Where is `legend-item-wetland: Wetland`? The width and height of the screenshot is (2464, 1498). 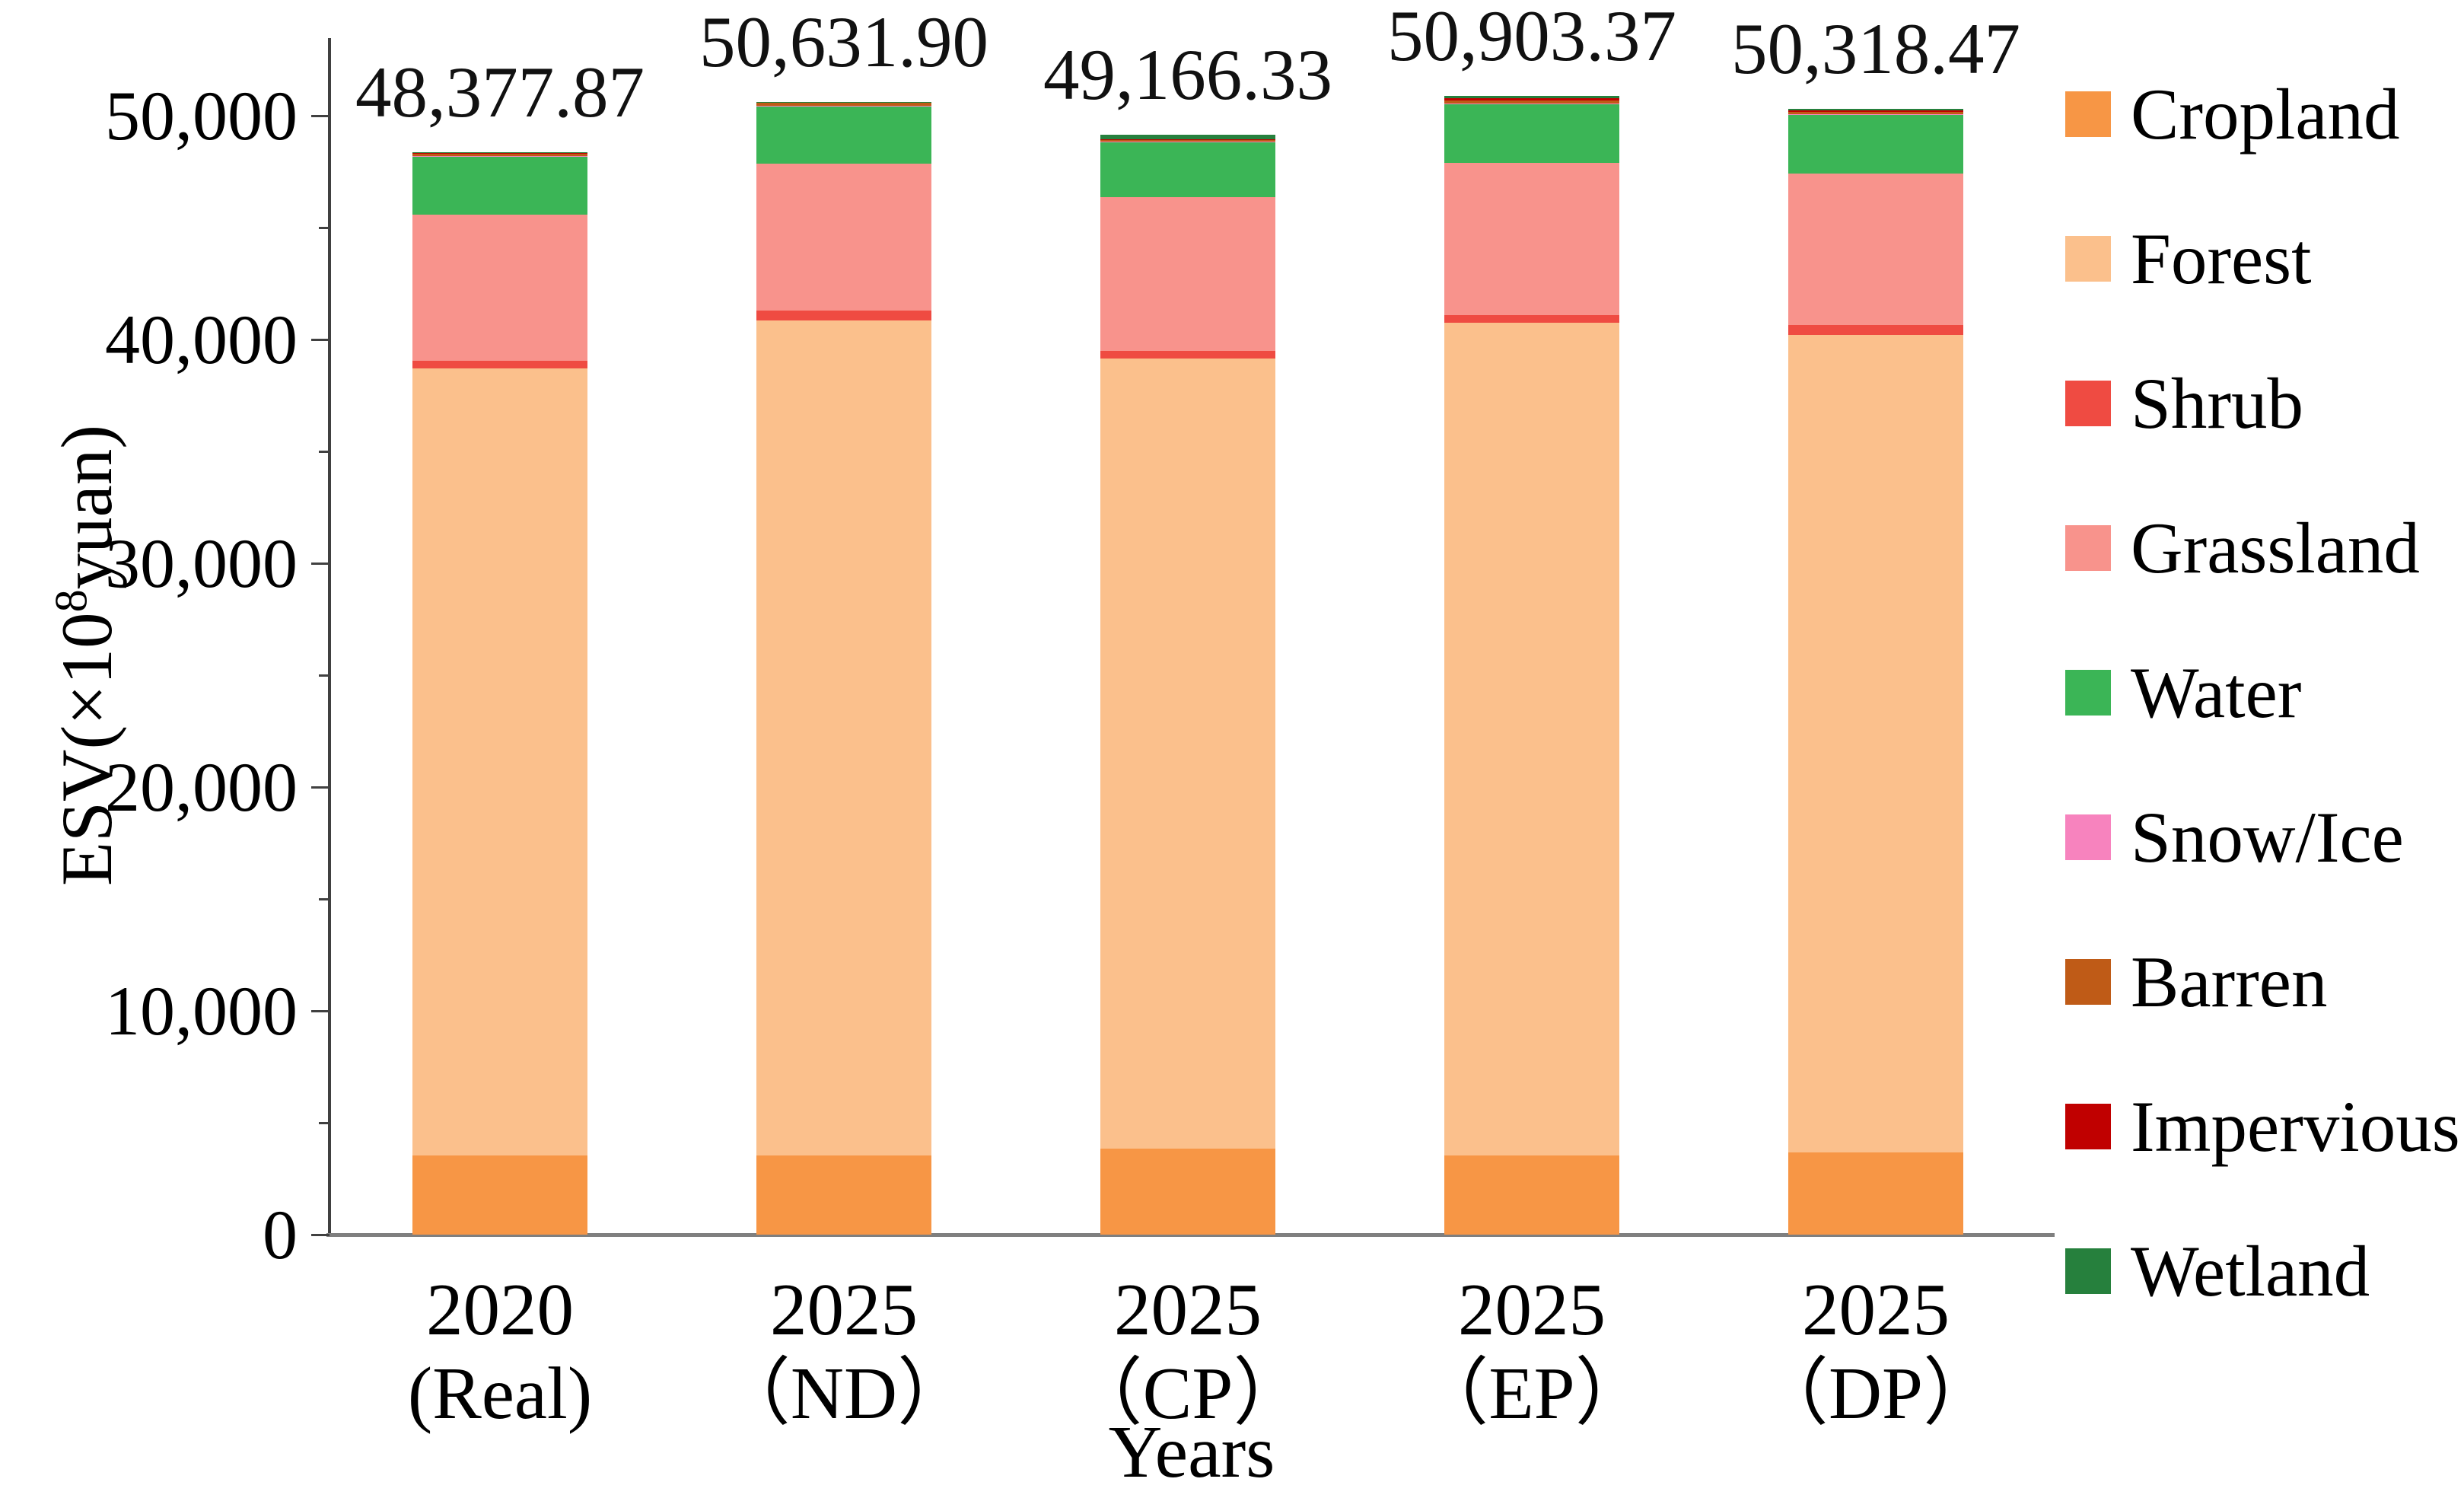 legend-item-wetland: Wetland is located at coordinates (2212, 1271).